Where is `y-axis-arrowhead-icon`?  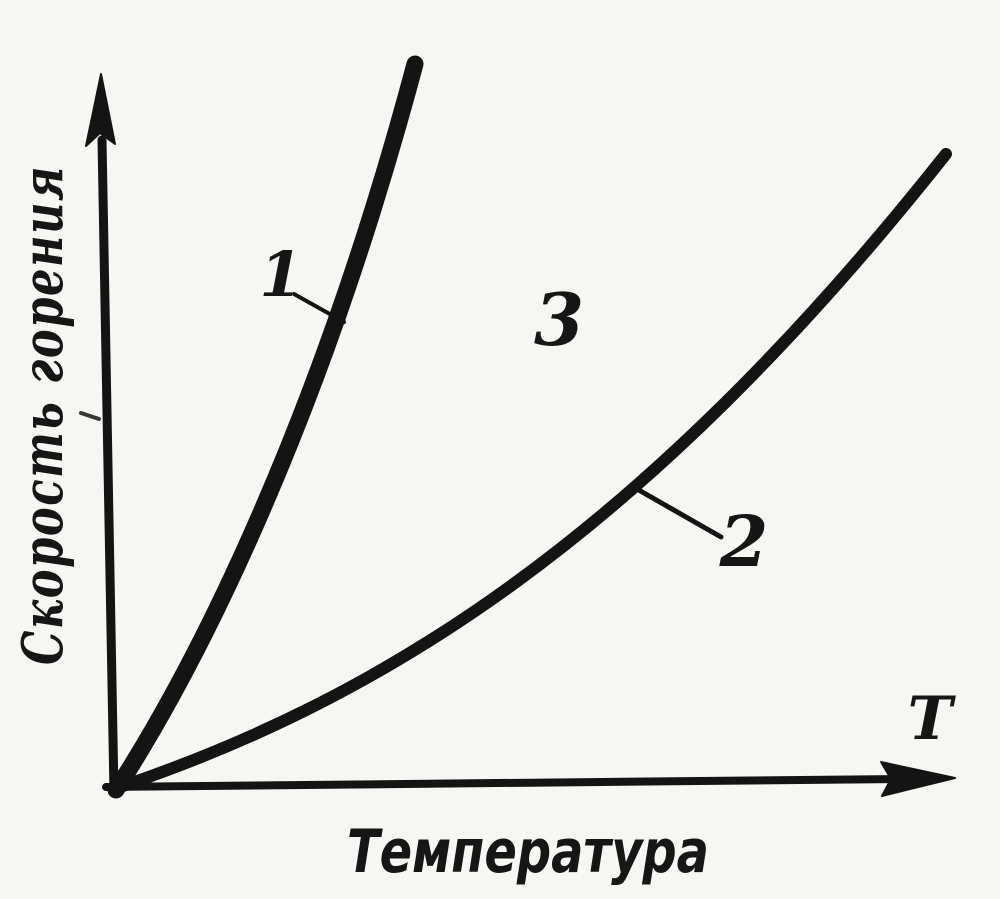
y-axis-arrowhead-icon is located at coordinates (100, 110).